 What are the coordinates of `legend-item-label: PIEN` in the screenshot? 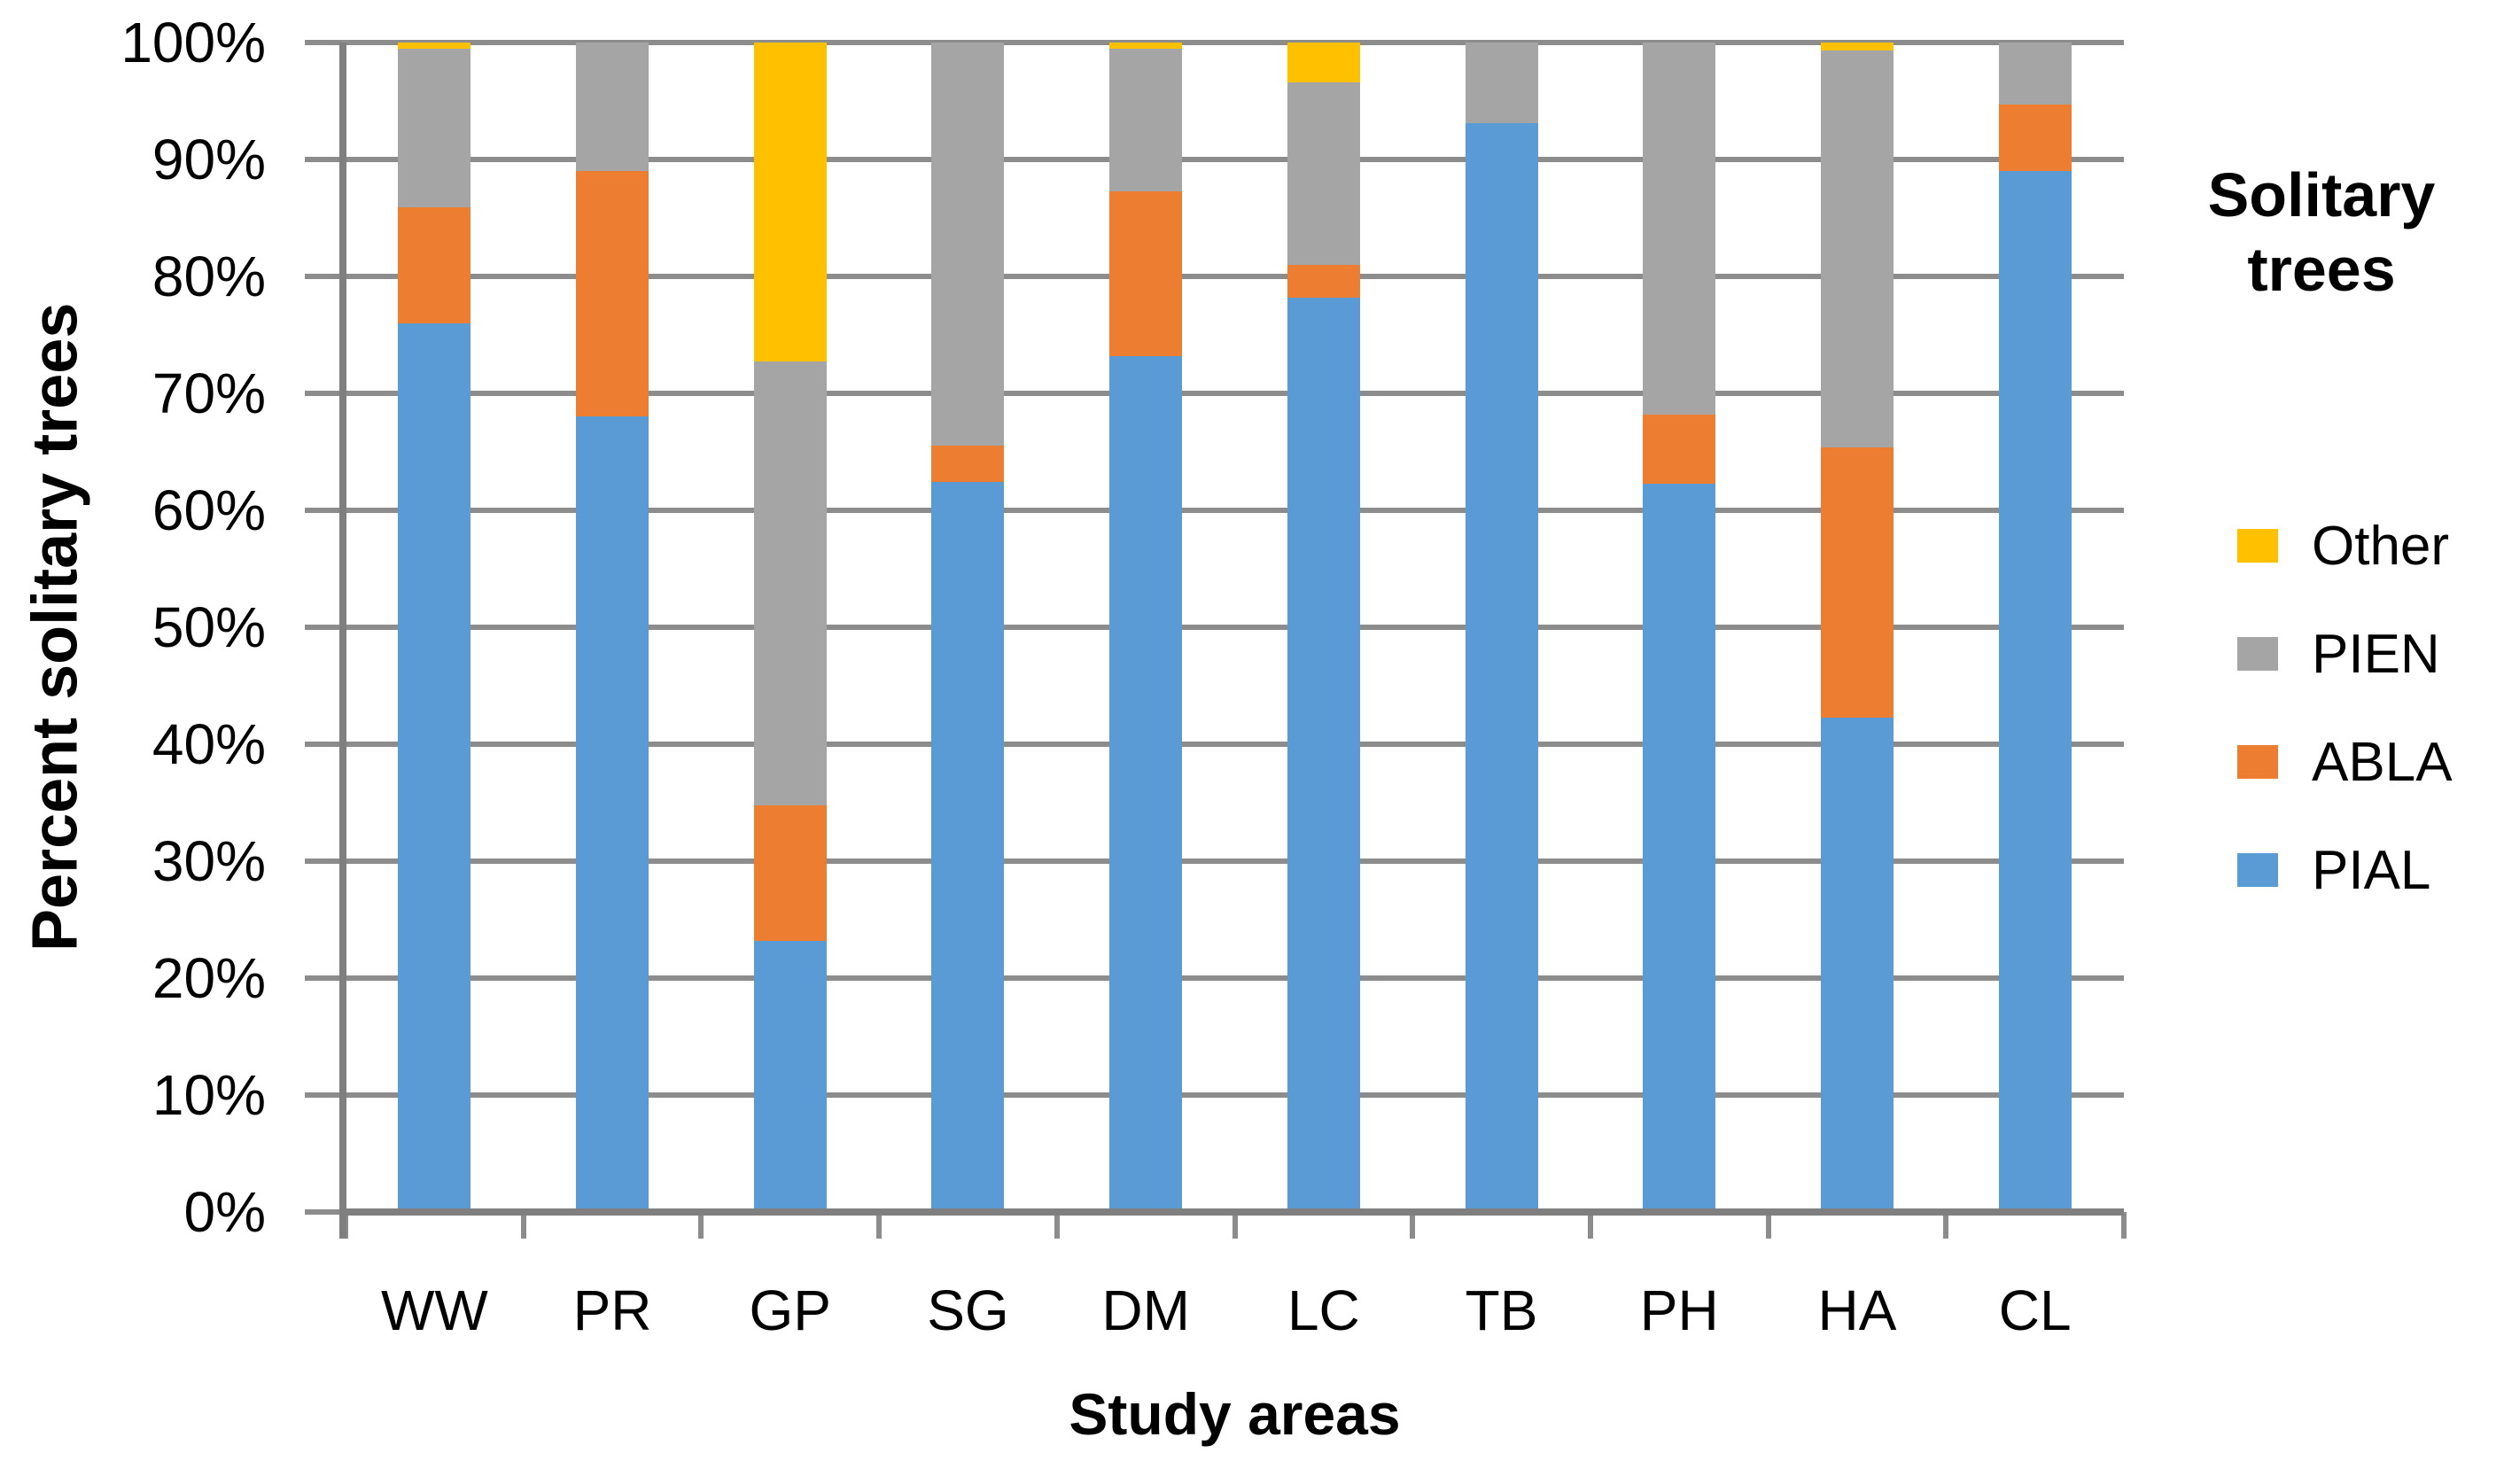 It's located at (2376, 654).